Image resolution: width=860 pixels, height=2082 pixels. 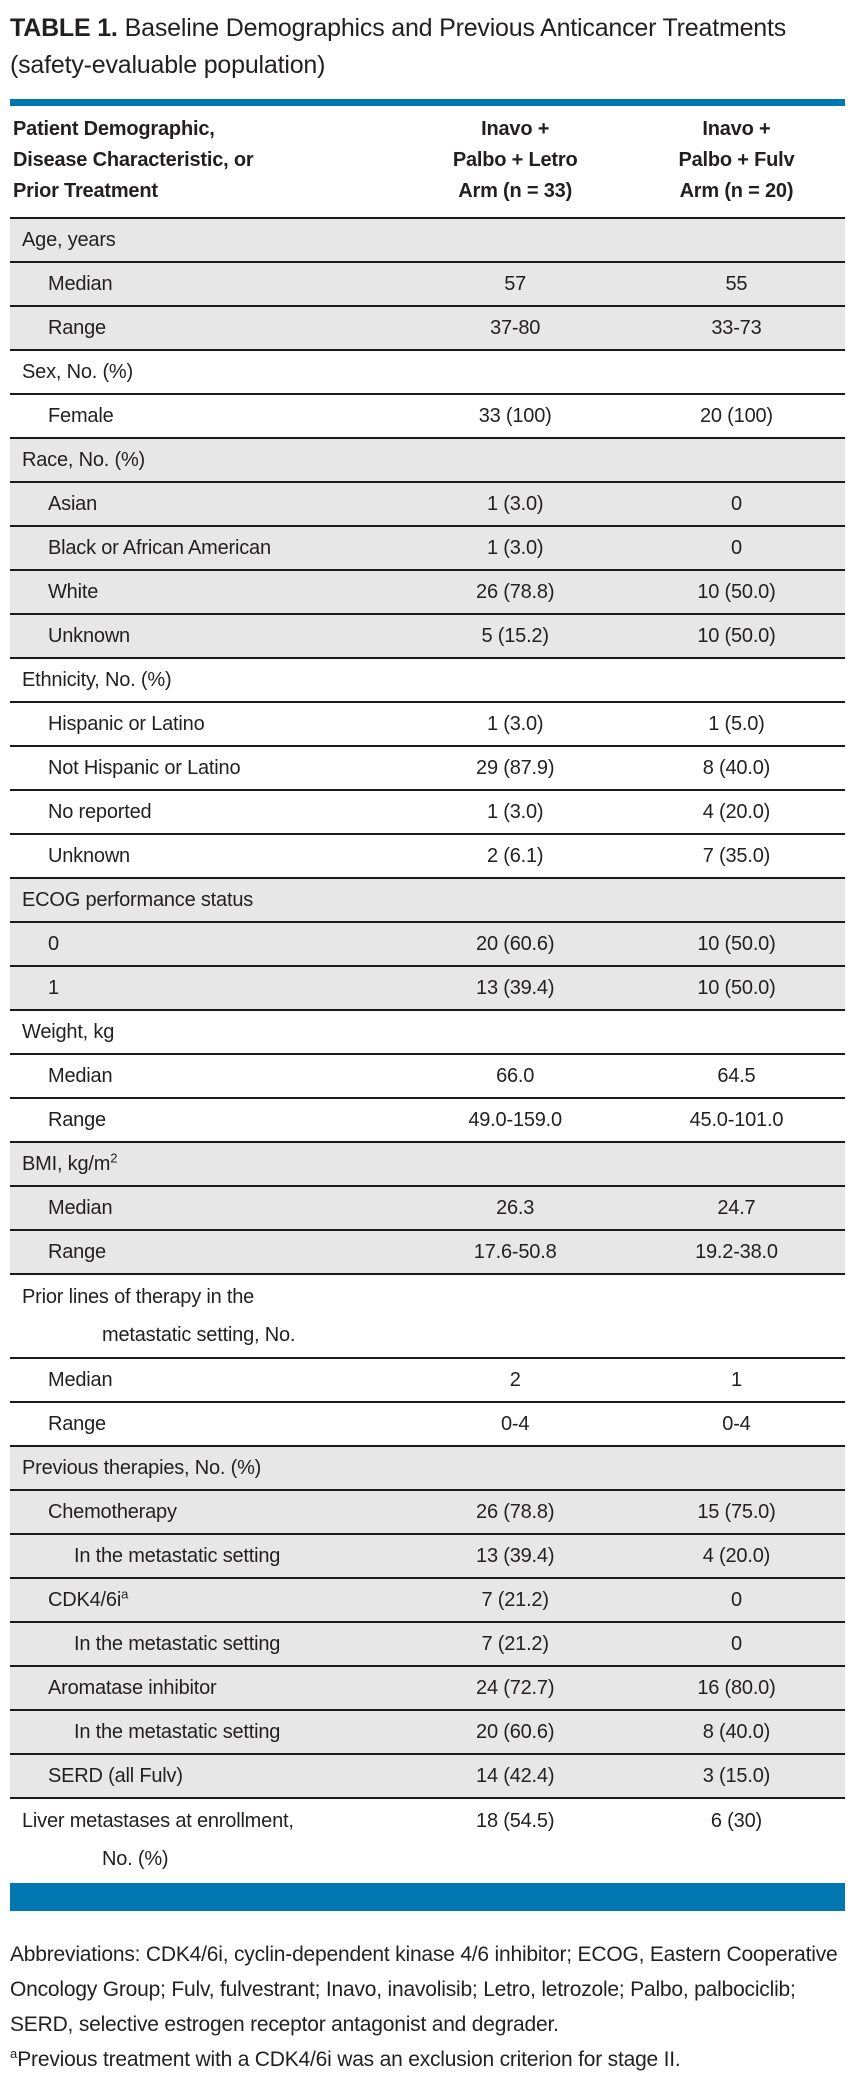 What do you see at coordinates (736, 1208) in the screenshot?
I see `cell-value: 24.7` at bounding box center [736, 1208].